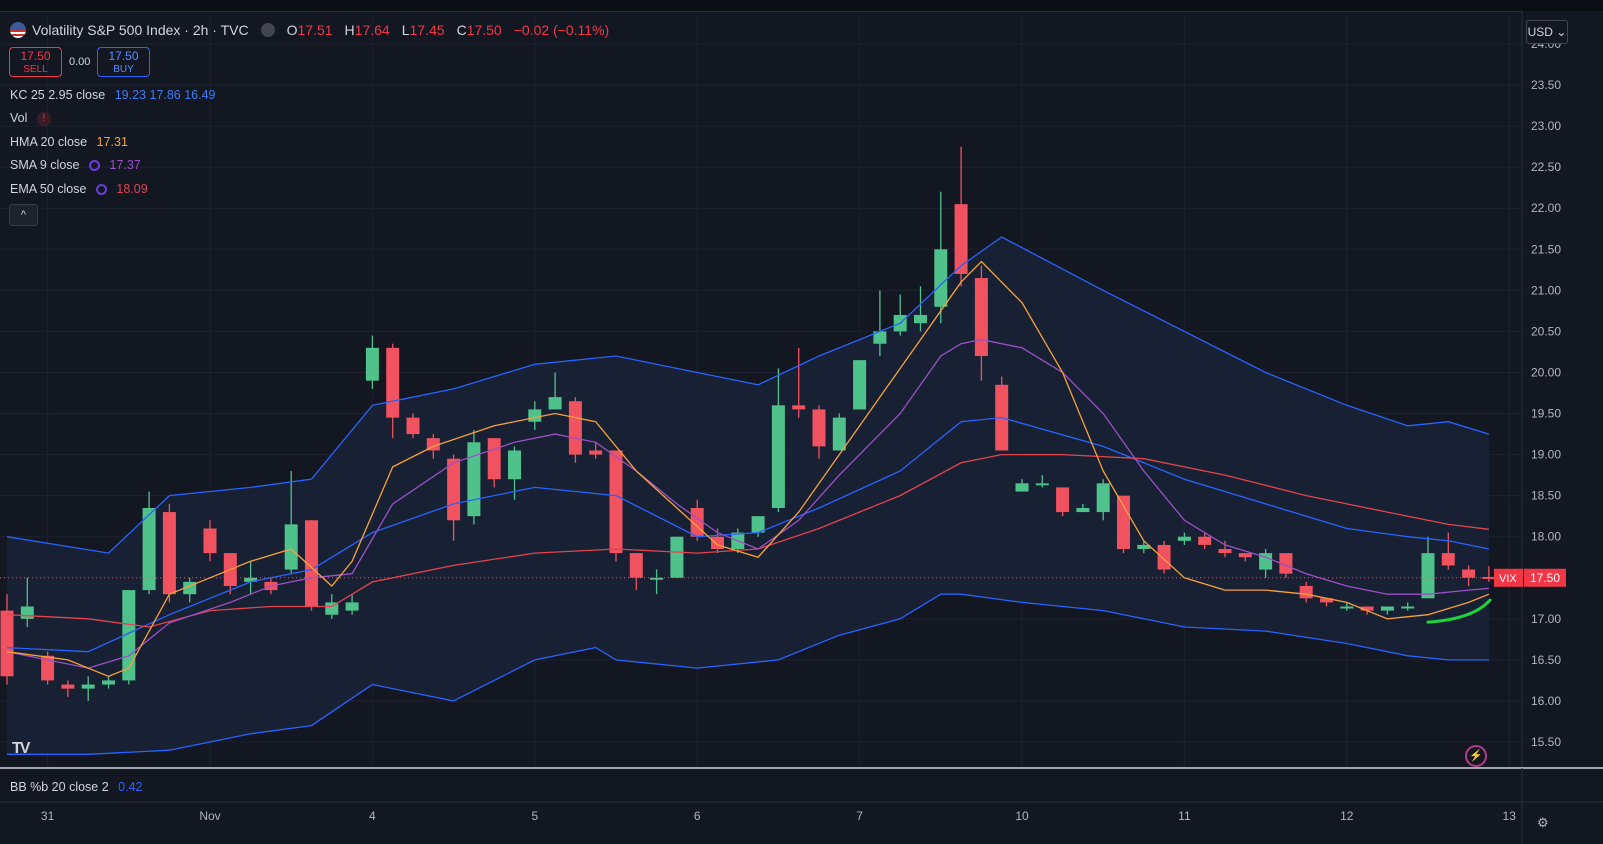 The width and height of the screenshot is (1603, 844). Describe the element at coordinates (80, 62) in the screenshot. I see `spread-value: 0.00` at that location.